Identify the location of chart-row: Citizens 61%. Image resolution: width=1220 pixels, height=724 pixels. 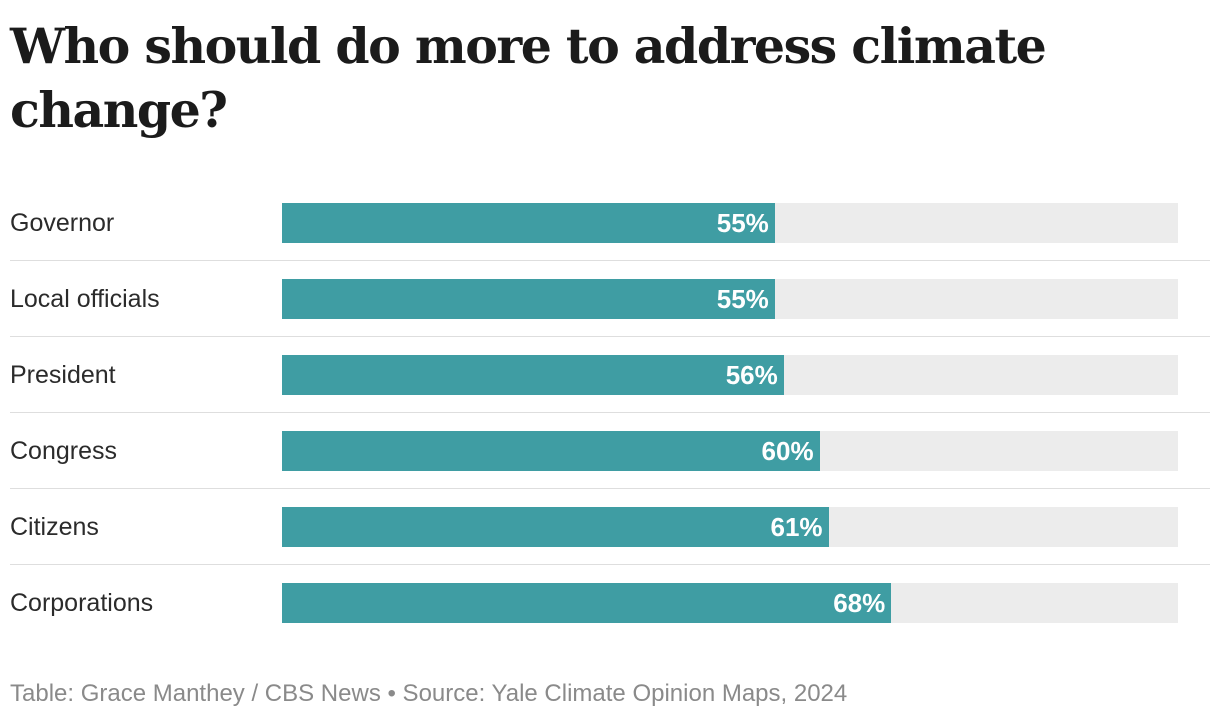
(610, 527).